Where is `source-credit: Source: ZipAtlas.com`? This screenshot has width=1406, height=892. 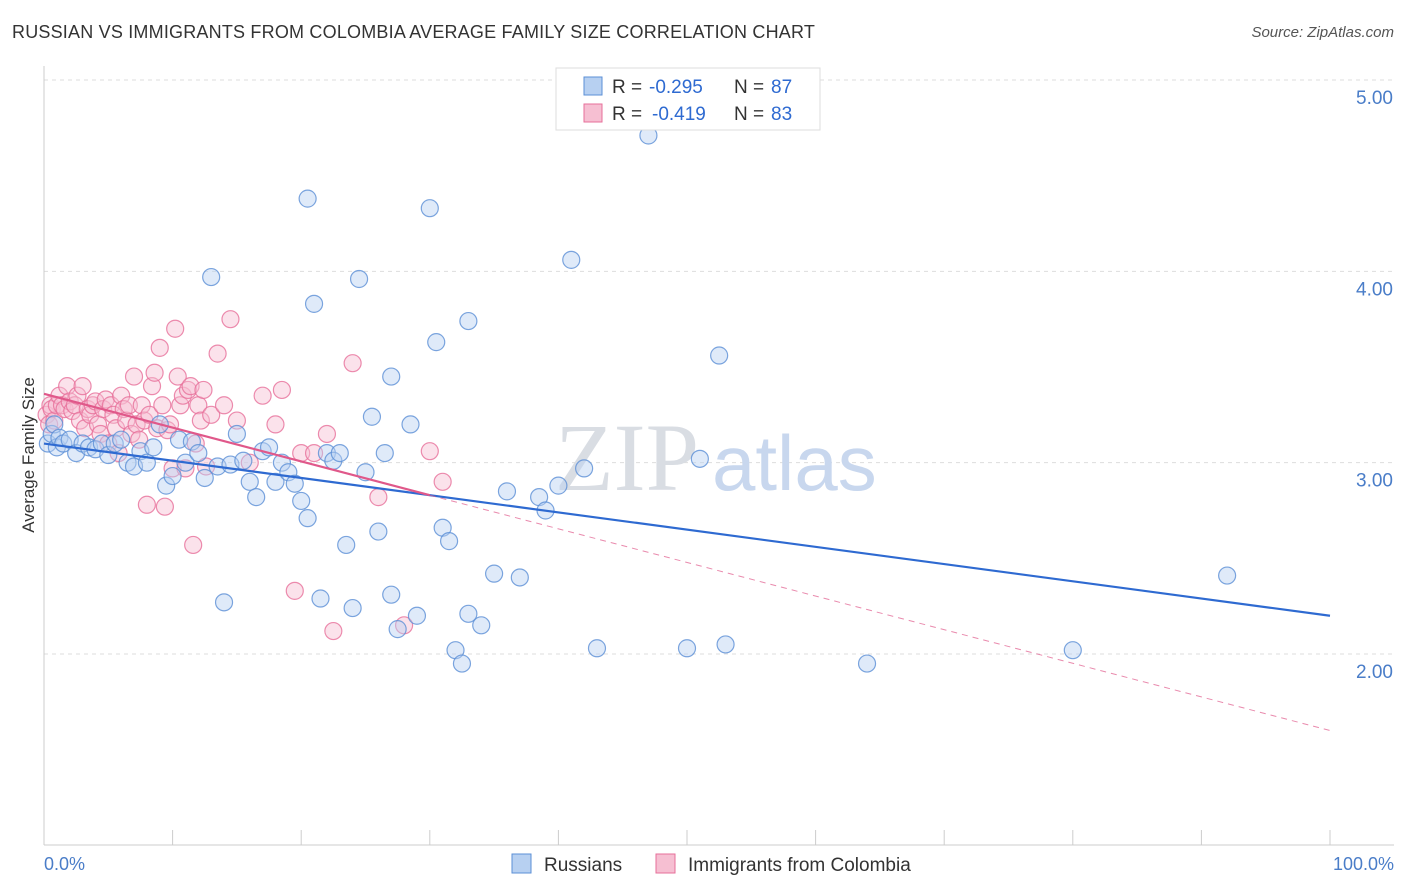
source-credit: Source: ZipAtlas.com is located at coordinates (1322, 32).